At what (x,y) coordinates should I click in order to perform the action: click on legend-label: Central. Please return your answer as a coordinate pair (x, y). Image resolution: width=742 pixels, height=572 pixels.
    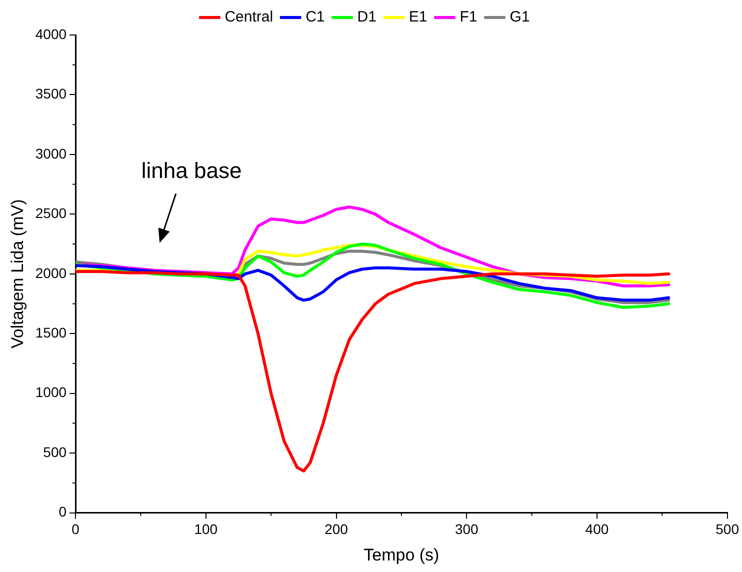
    Looking at the image, I should click on (249, 17).